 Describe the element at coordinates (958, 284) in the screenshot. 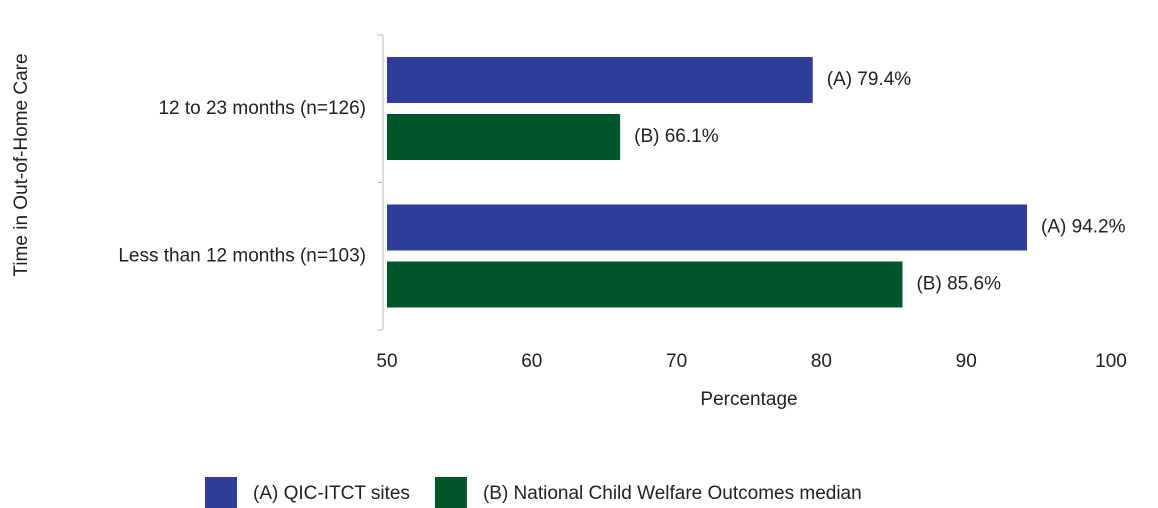

I see `value-label: (B) 85.6%` at that location.